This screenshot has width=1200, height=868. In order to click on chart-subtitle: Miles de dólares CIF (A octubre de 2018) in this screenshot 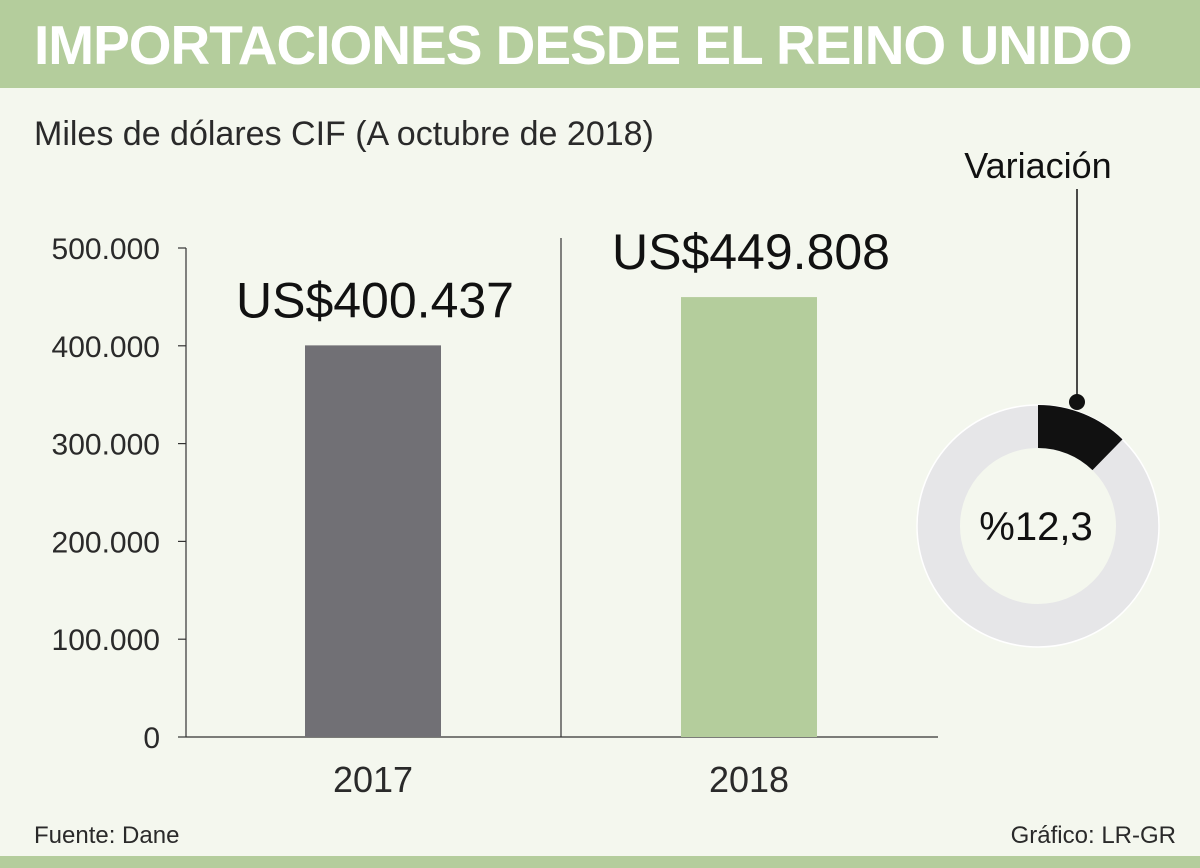, I will do `click(344, 134)`.